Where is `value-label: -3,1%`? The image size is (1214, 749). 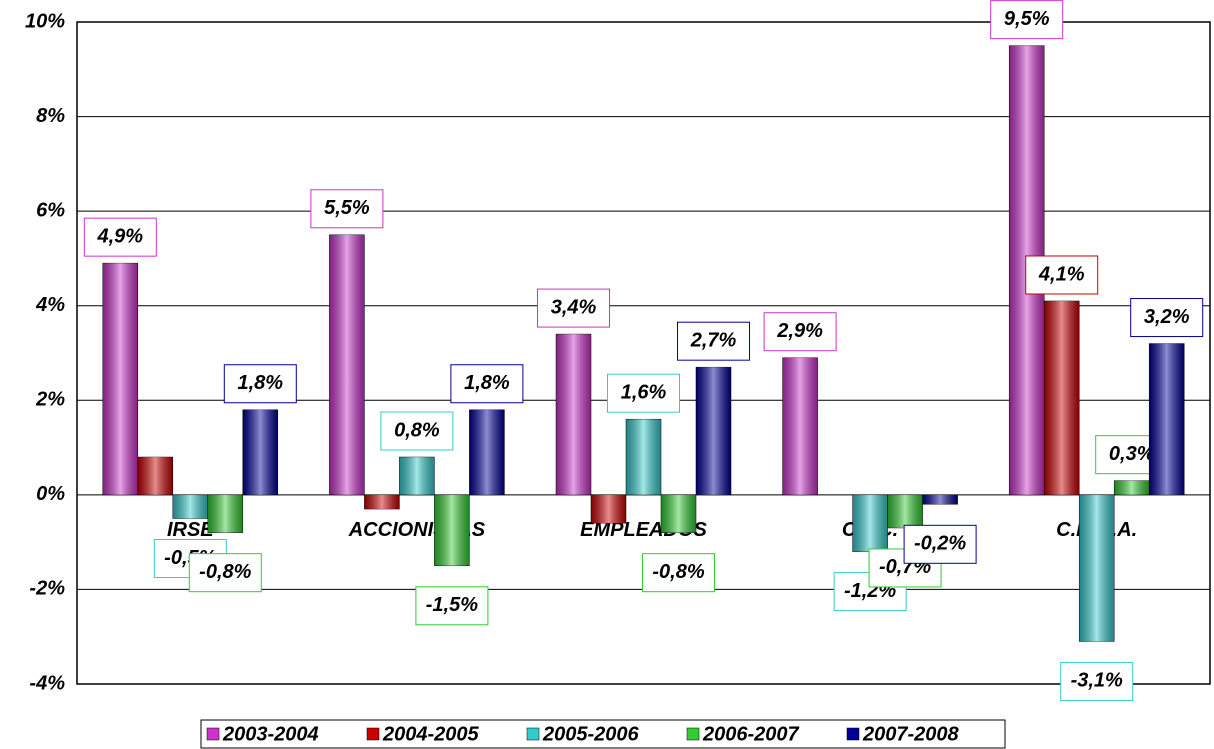
value-label: -3,1% is located at coordinates (1097, 681).